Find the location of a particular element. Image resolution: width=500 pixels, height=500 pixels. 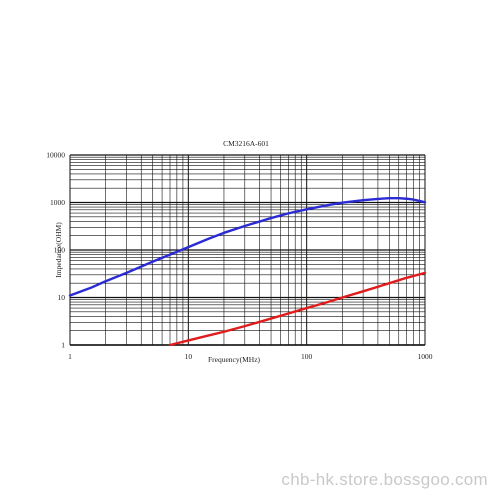

y-axis-label: Impedance(OHM) is located at coordinates (58, 250).